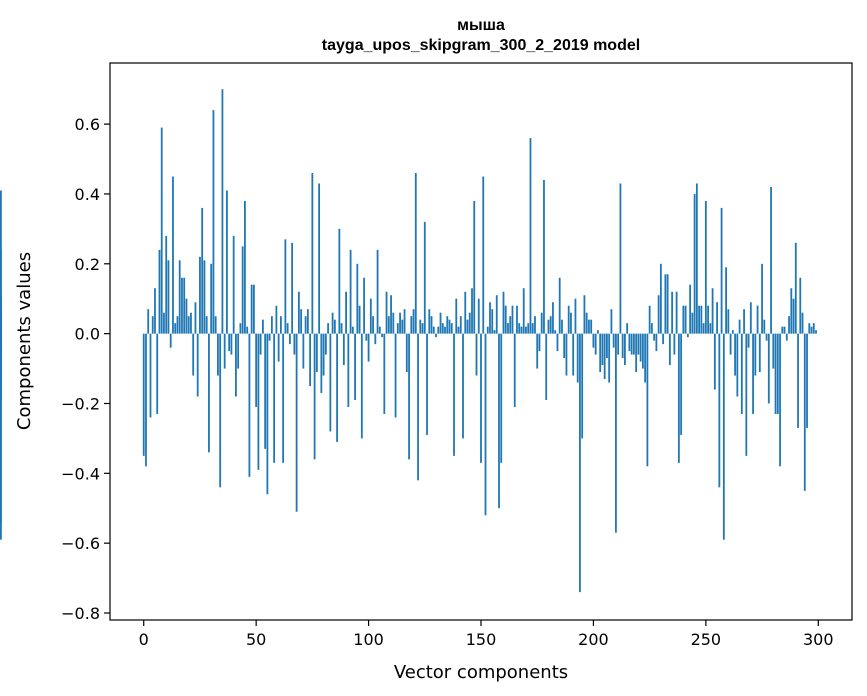 The image size is (867, 696). Describe the element at coordinates (486, 634) in the screenshot. I see `x-axis-ticks: 0 50 100 150 200 250 300` at that location.